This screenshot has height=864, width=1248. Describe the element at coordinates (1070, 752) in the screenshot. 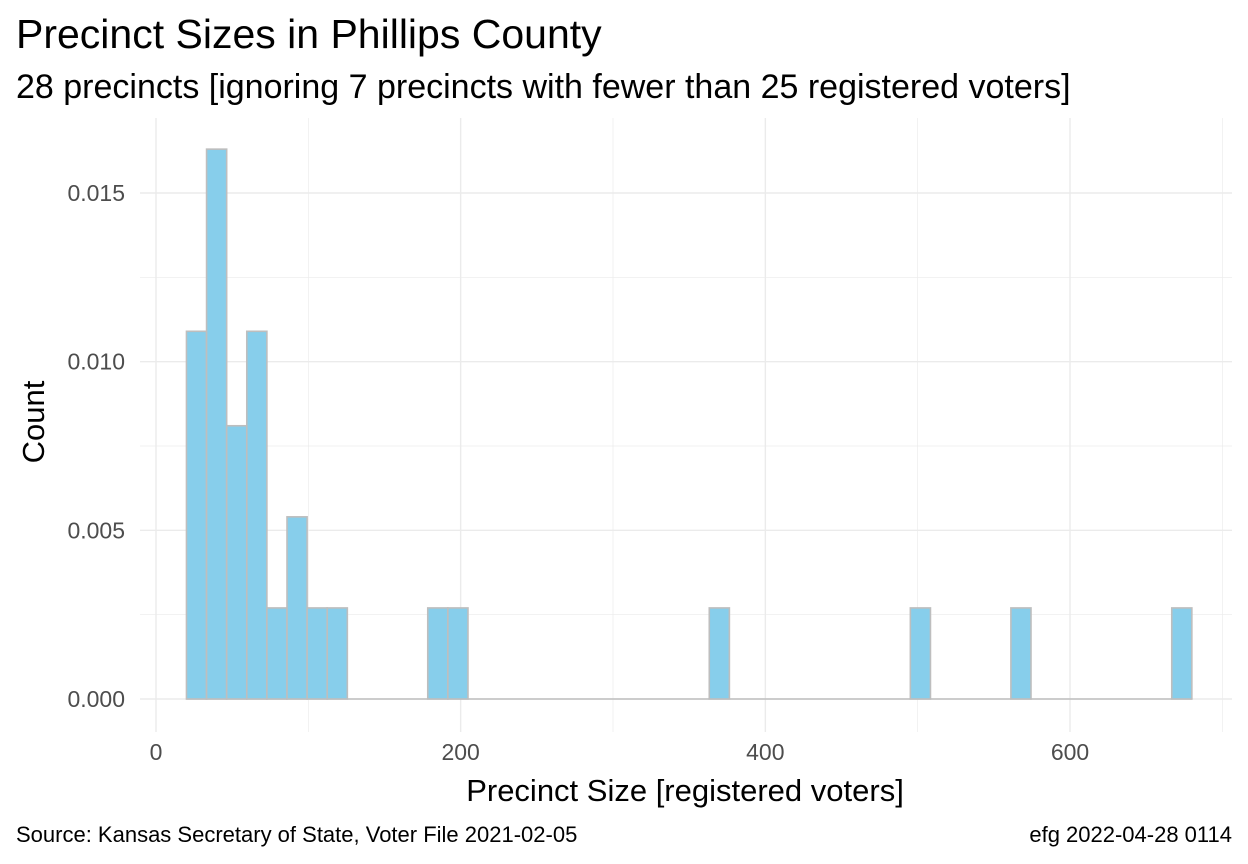

I see `x-tick-label: 600` at that location.